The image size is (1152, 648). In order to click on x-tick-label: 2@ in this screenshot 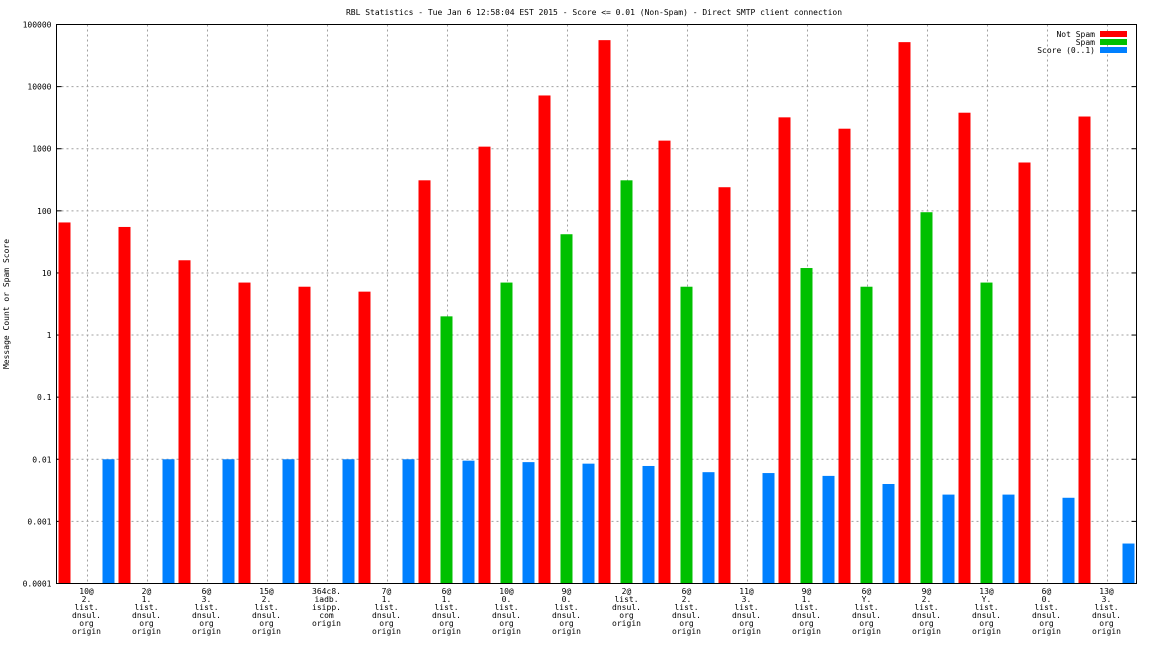, I will do `click(147, 591)`.